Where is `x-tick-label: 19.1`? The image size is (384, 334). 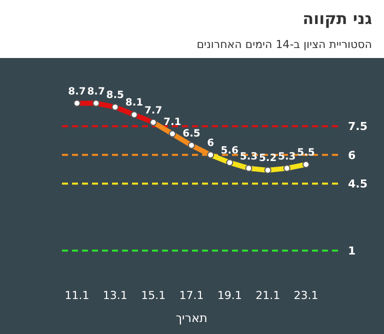 x-tick-label: 19.1 is located at coordinates (229, 295).